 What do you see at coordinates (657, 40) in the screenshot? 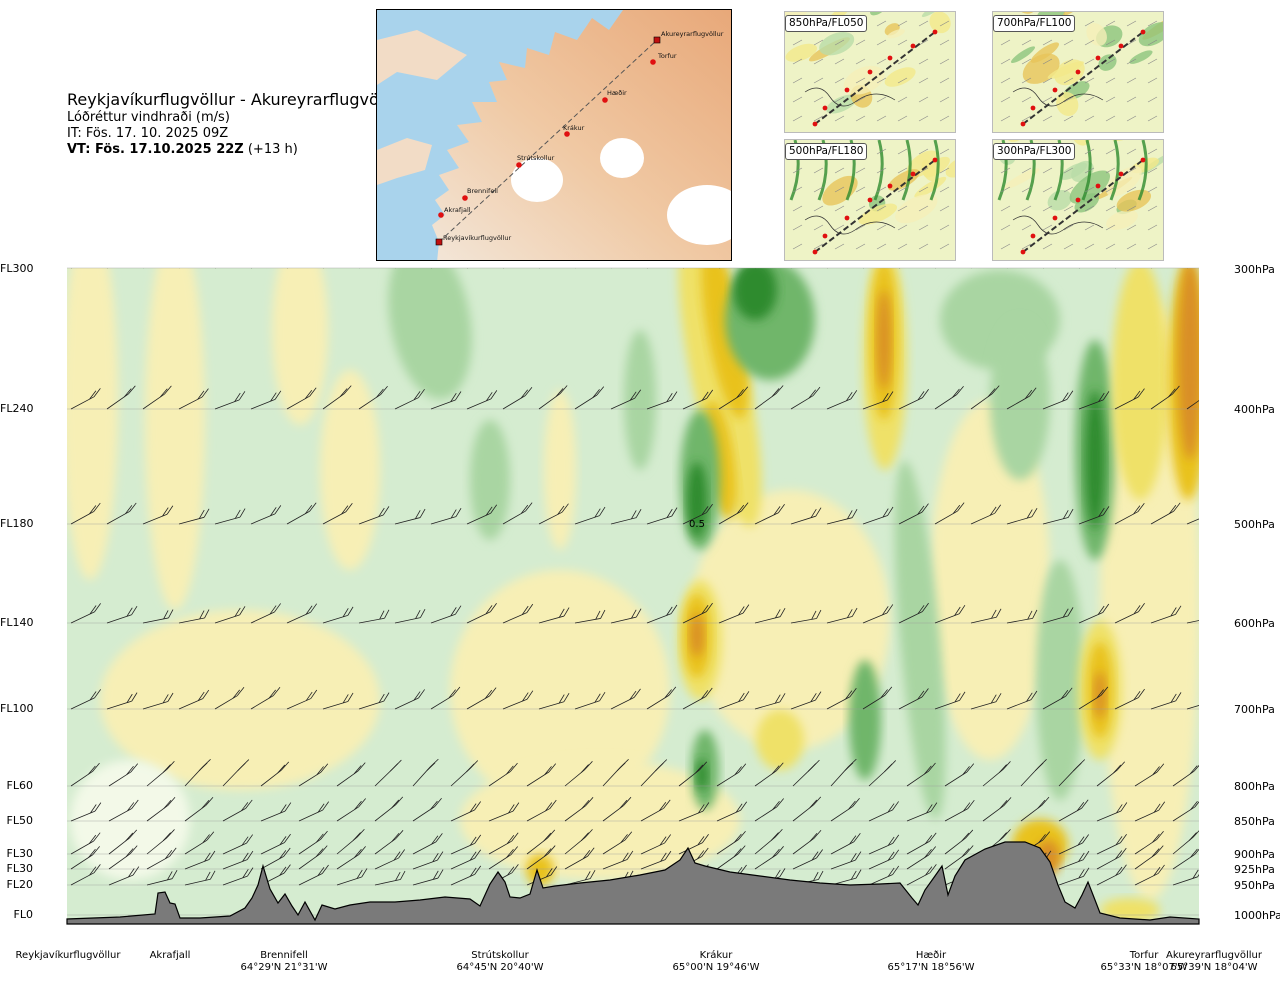
I see `map-airport-marker` at bounding box center [657, 40].